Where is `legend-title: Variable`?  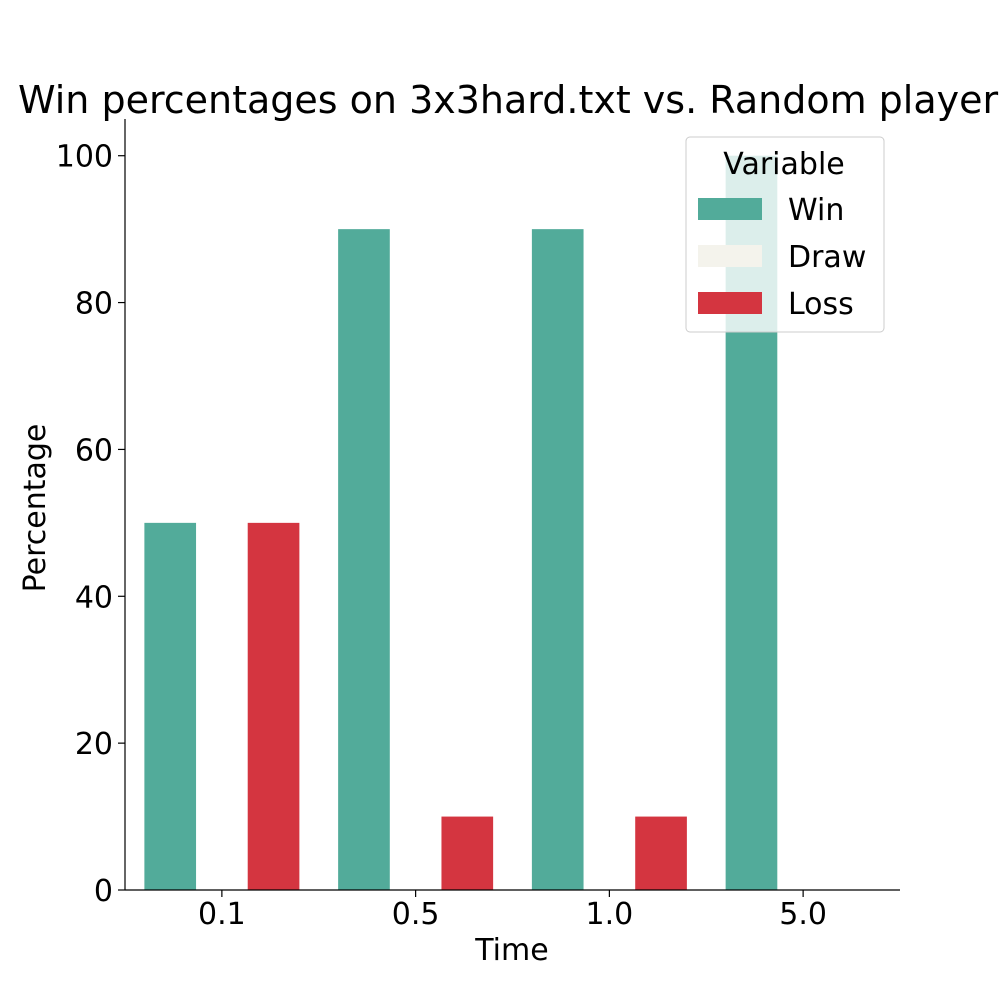 legend-title: Variable is located at coordinates (783, 164).